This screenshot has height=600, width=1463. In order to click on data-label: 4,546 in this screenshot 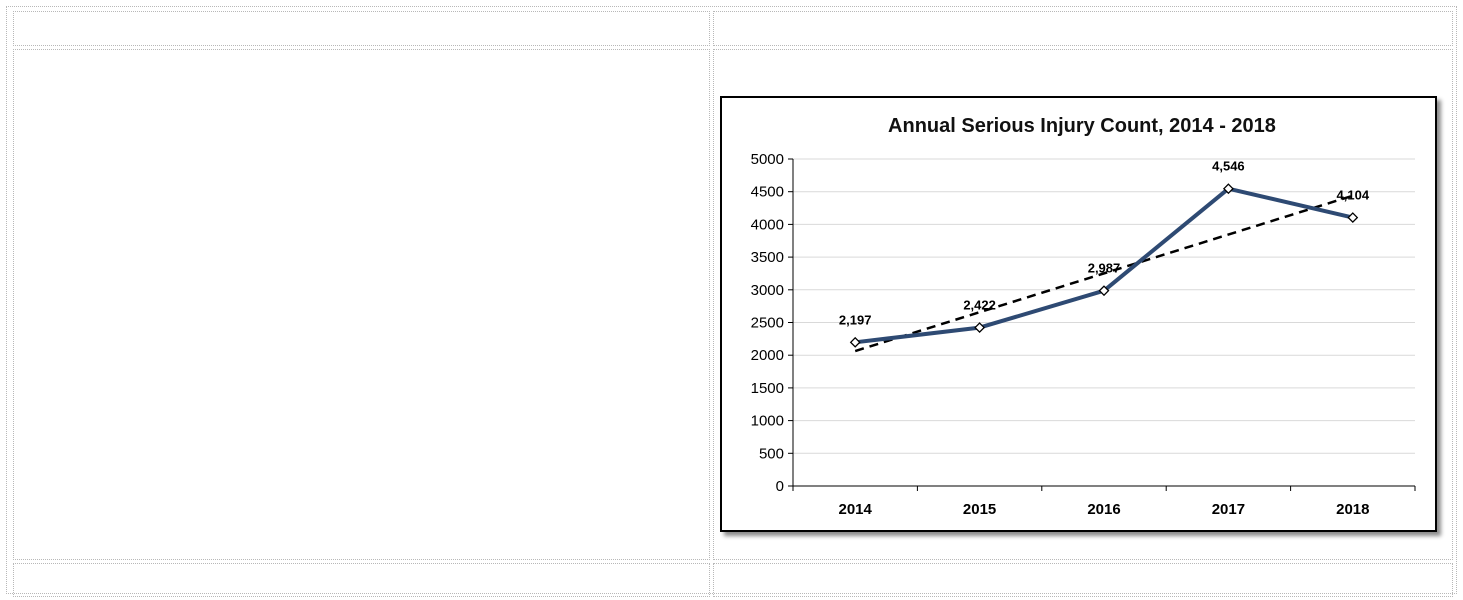, I will do `click(1228, 166)`.